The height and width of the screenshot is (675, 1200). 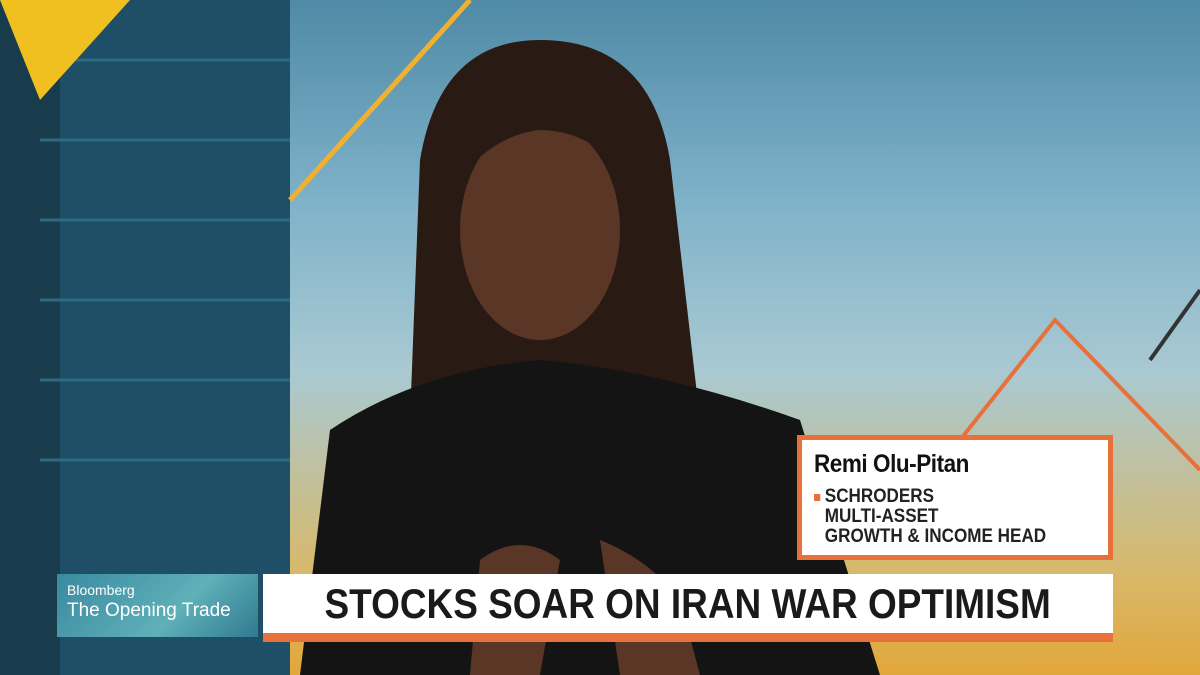 I want to click on show-name: The Opening Trade, so click(x=149, y=610).